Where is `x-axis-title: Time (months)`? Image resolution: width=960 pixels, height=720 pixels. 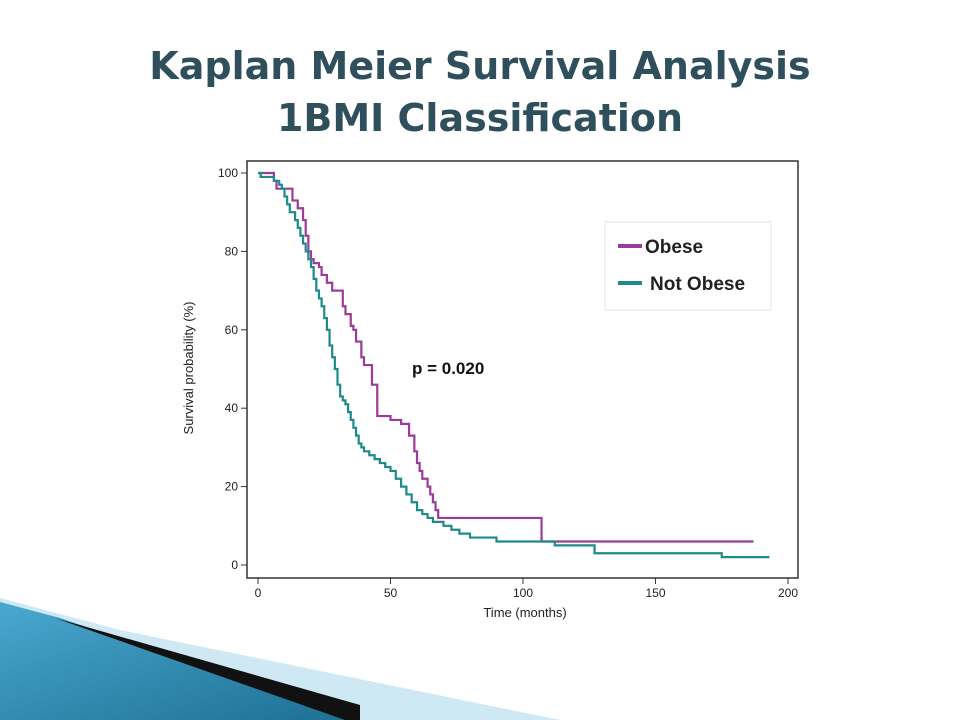 x-axis-title: Time (months) is located at coordinates (524, 612).